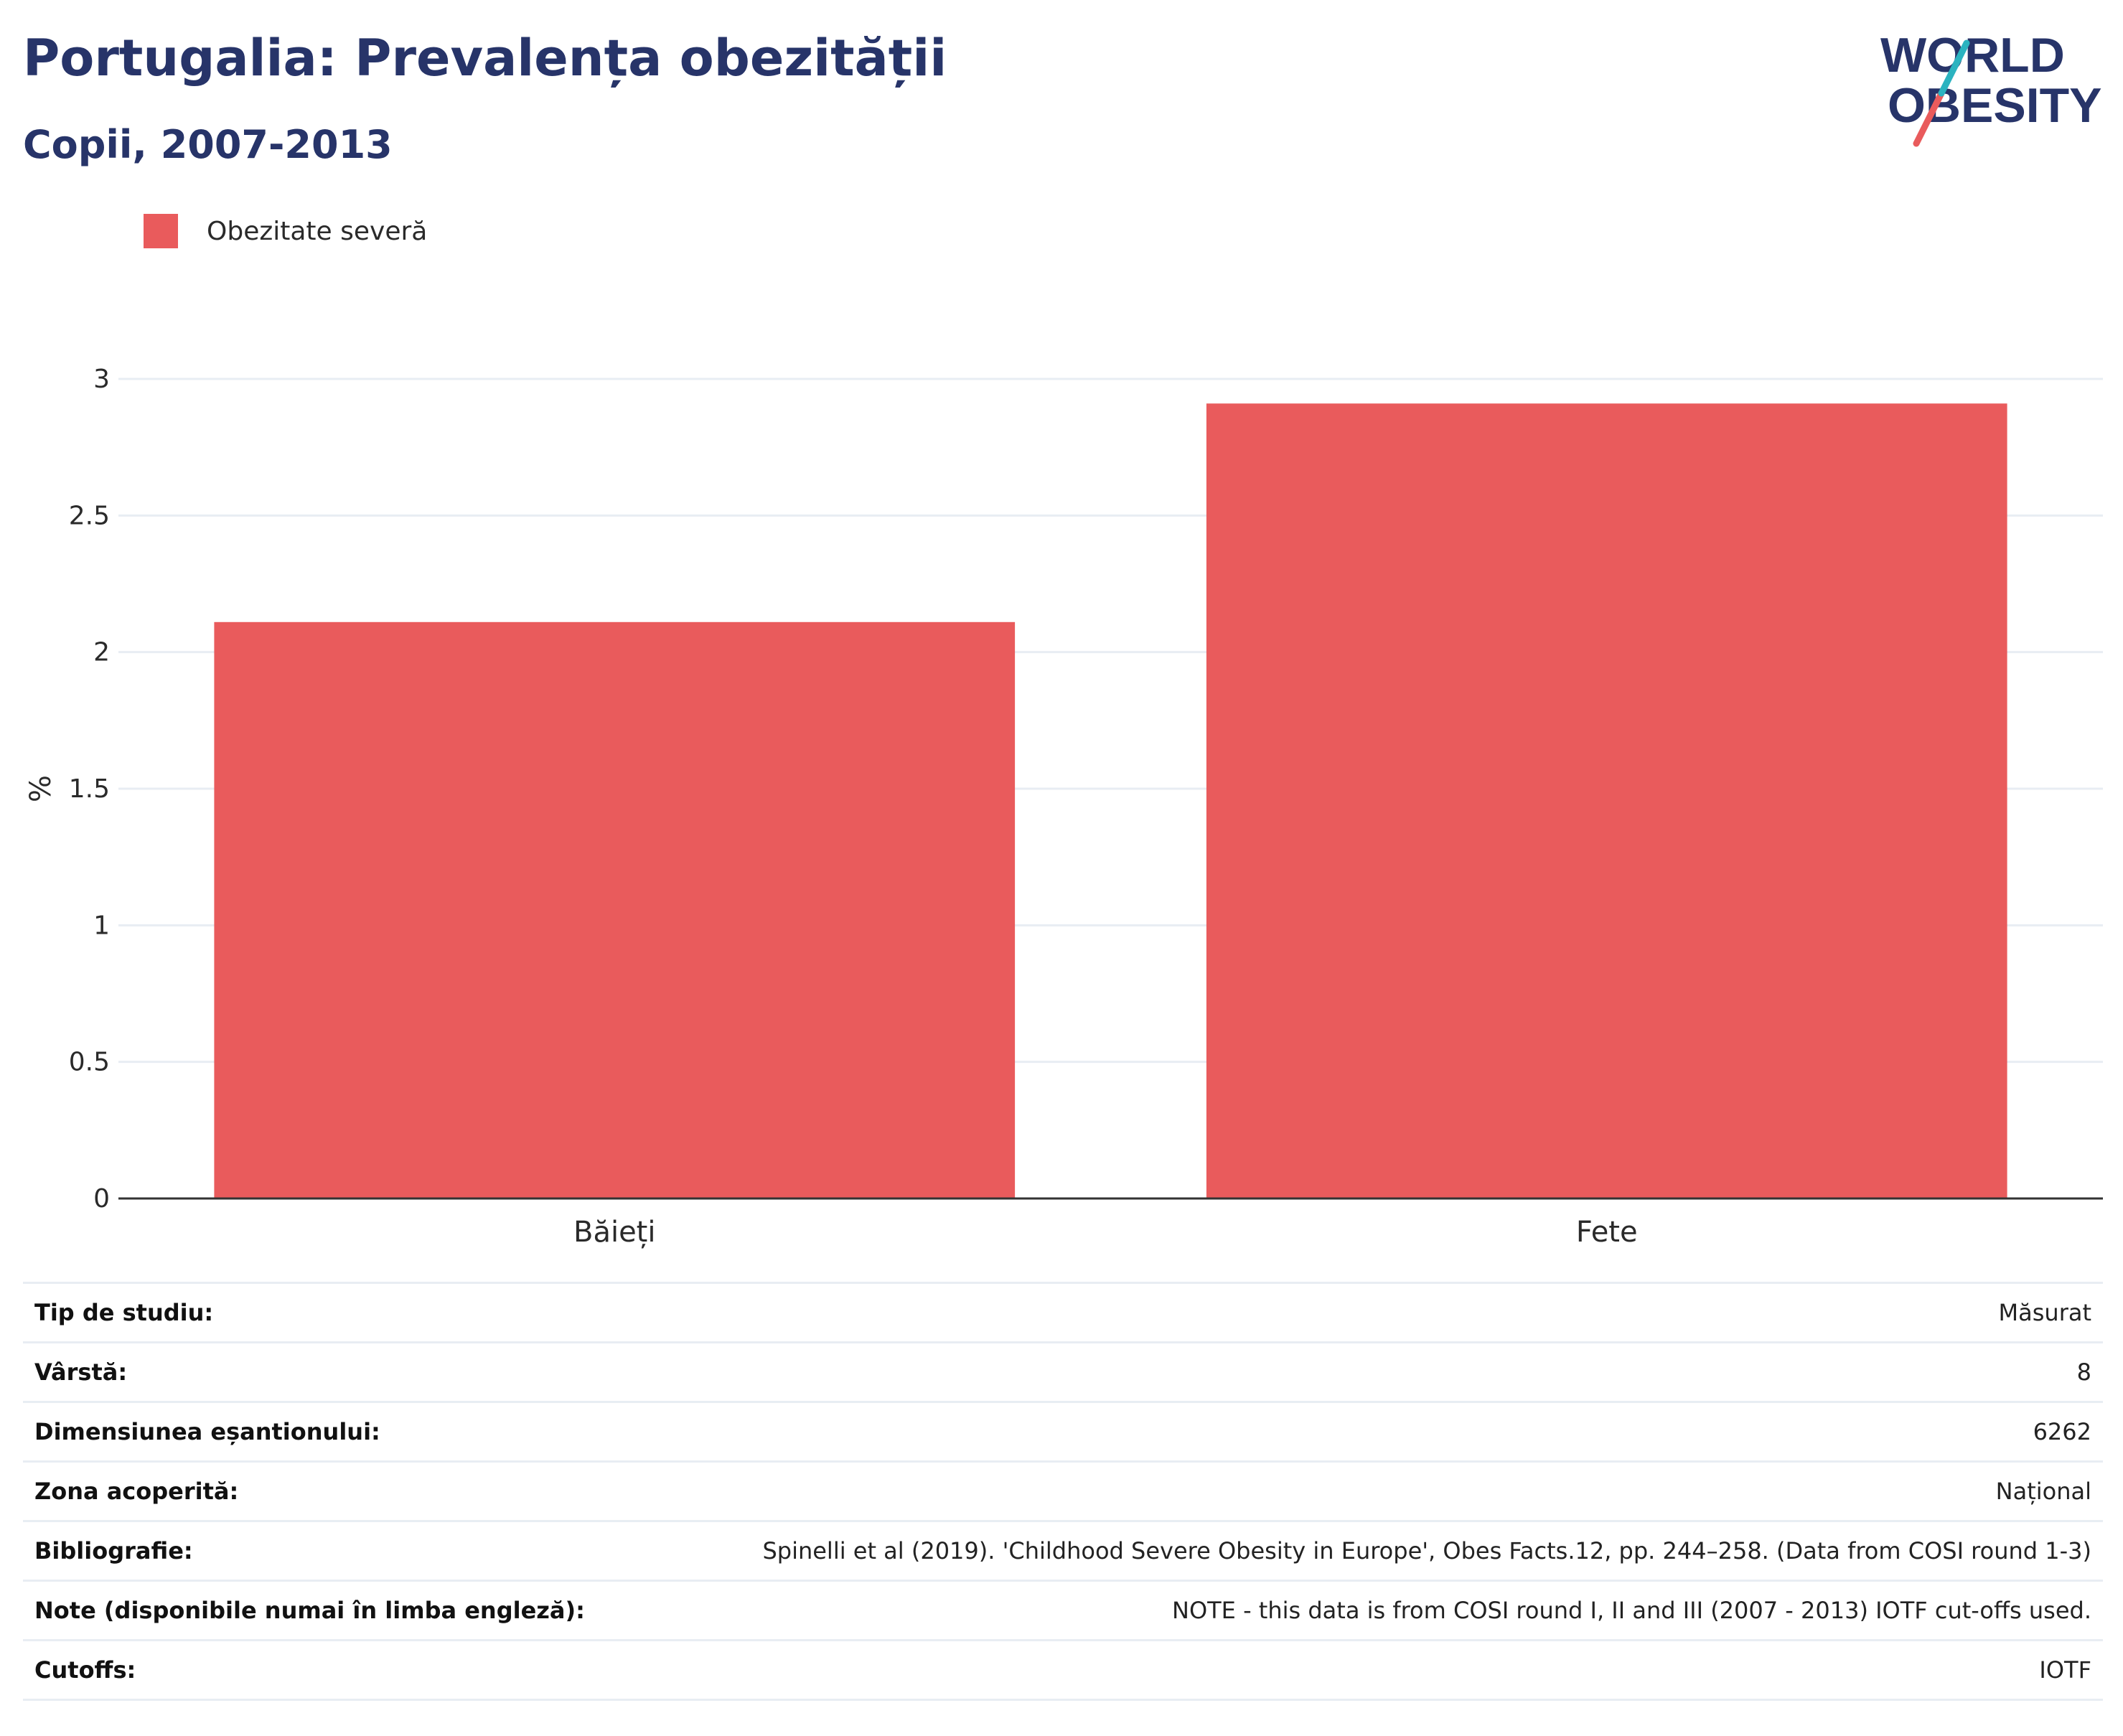 This screenshot has width=2123, height=1736. Describe the element at coordinates (161, 231) in the screenshot. I see `legend-swatch` at that location.